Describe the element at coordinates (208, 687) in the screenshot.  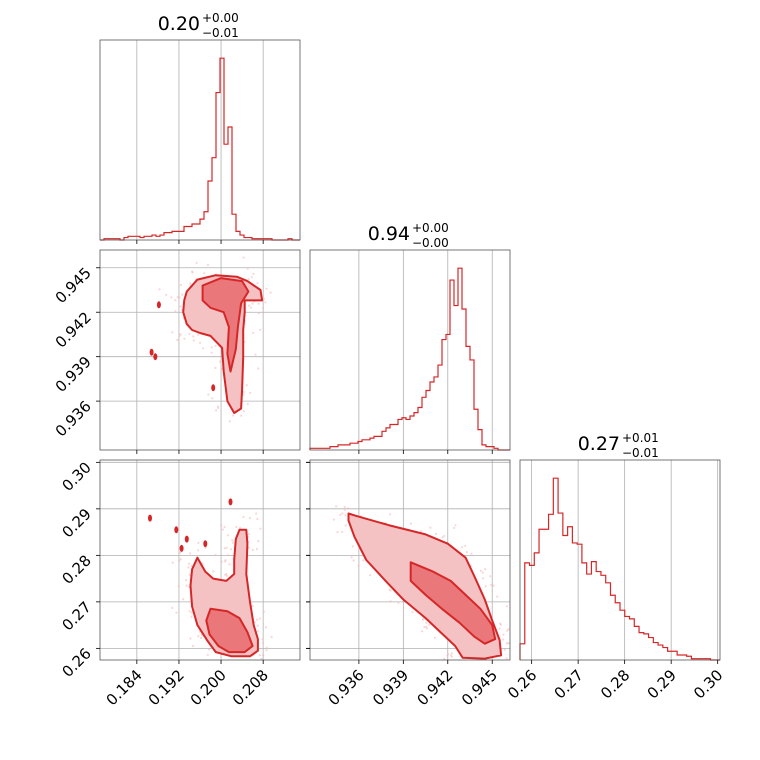
I see `x-tick-label-0-2: 0.200` at that location.